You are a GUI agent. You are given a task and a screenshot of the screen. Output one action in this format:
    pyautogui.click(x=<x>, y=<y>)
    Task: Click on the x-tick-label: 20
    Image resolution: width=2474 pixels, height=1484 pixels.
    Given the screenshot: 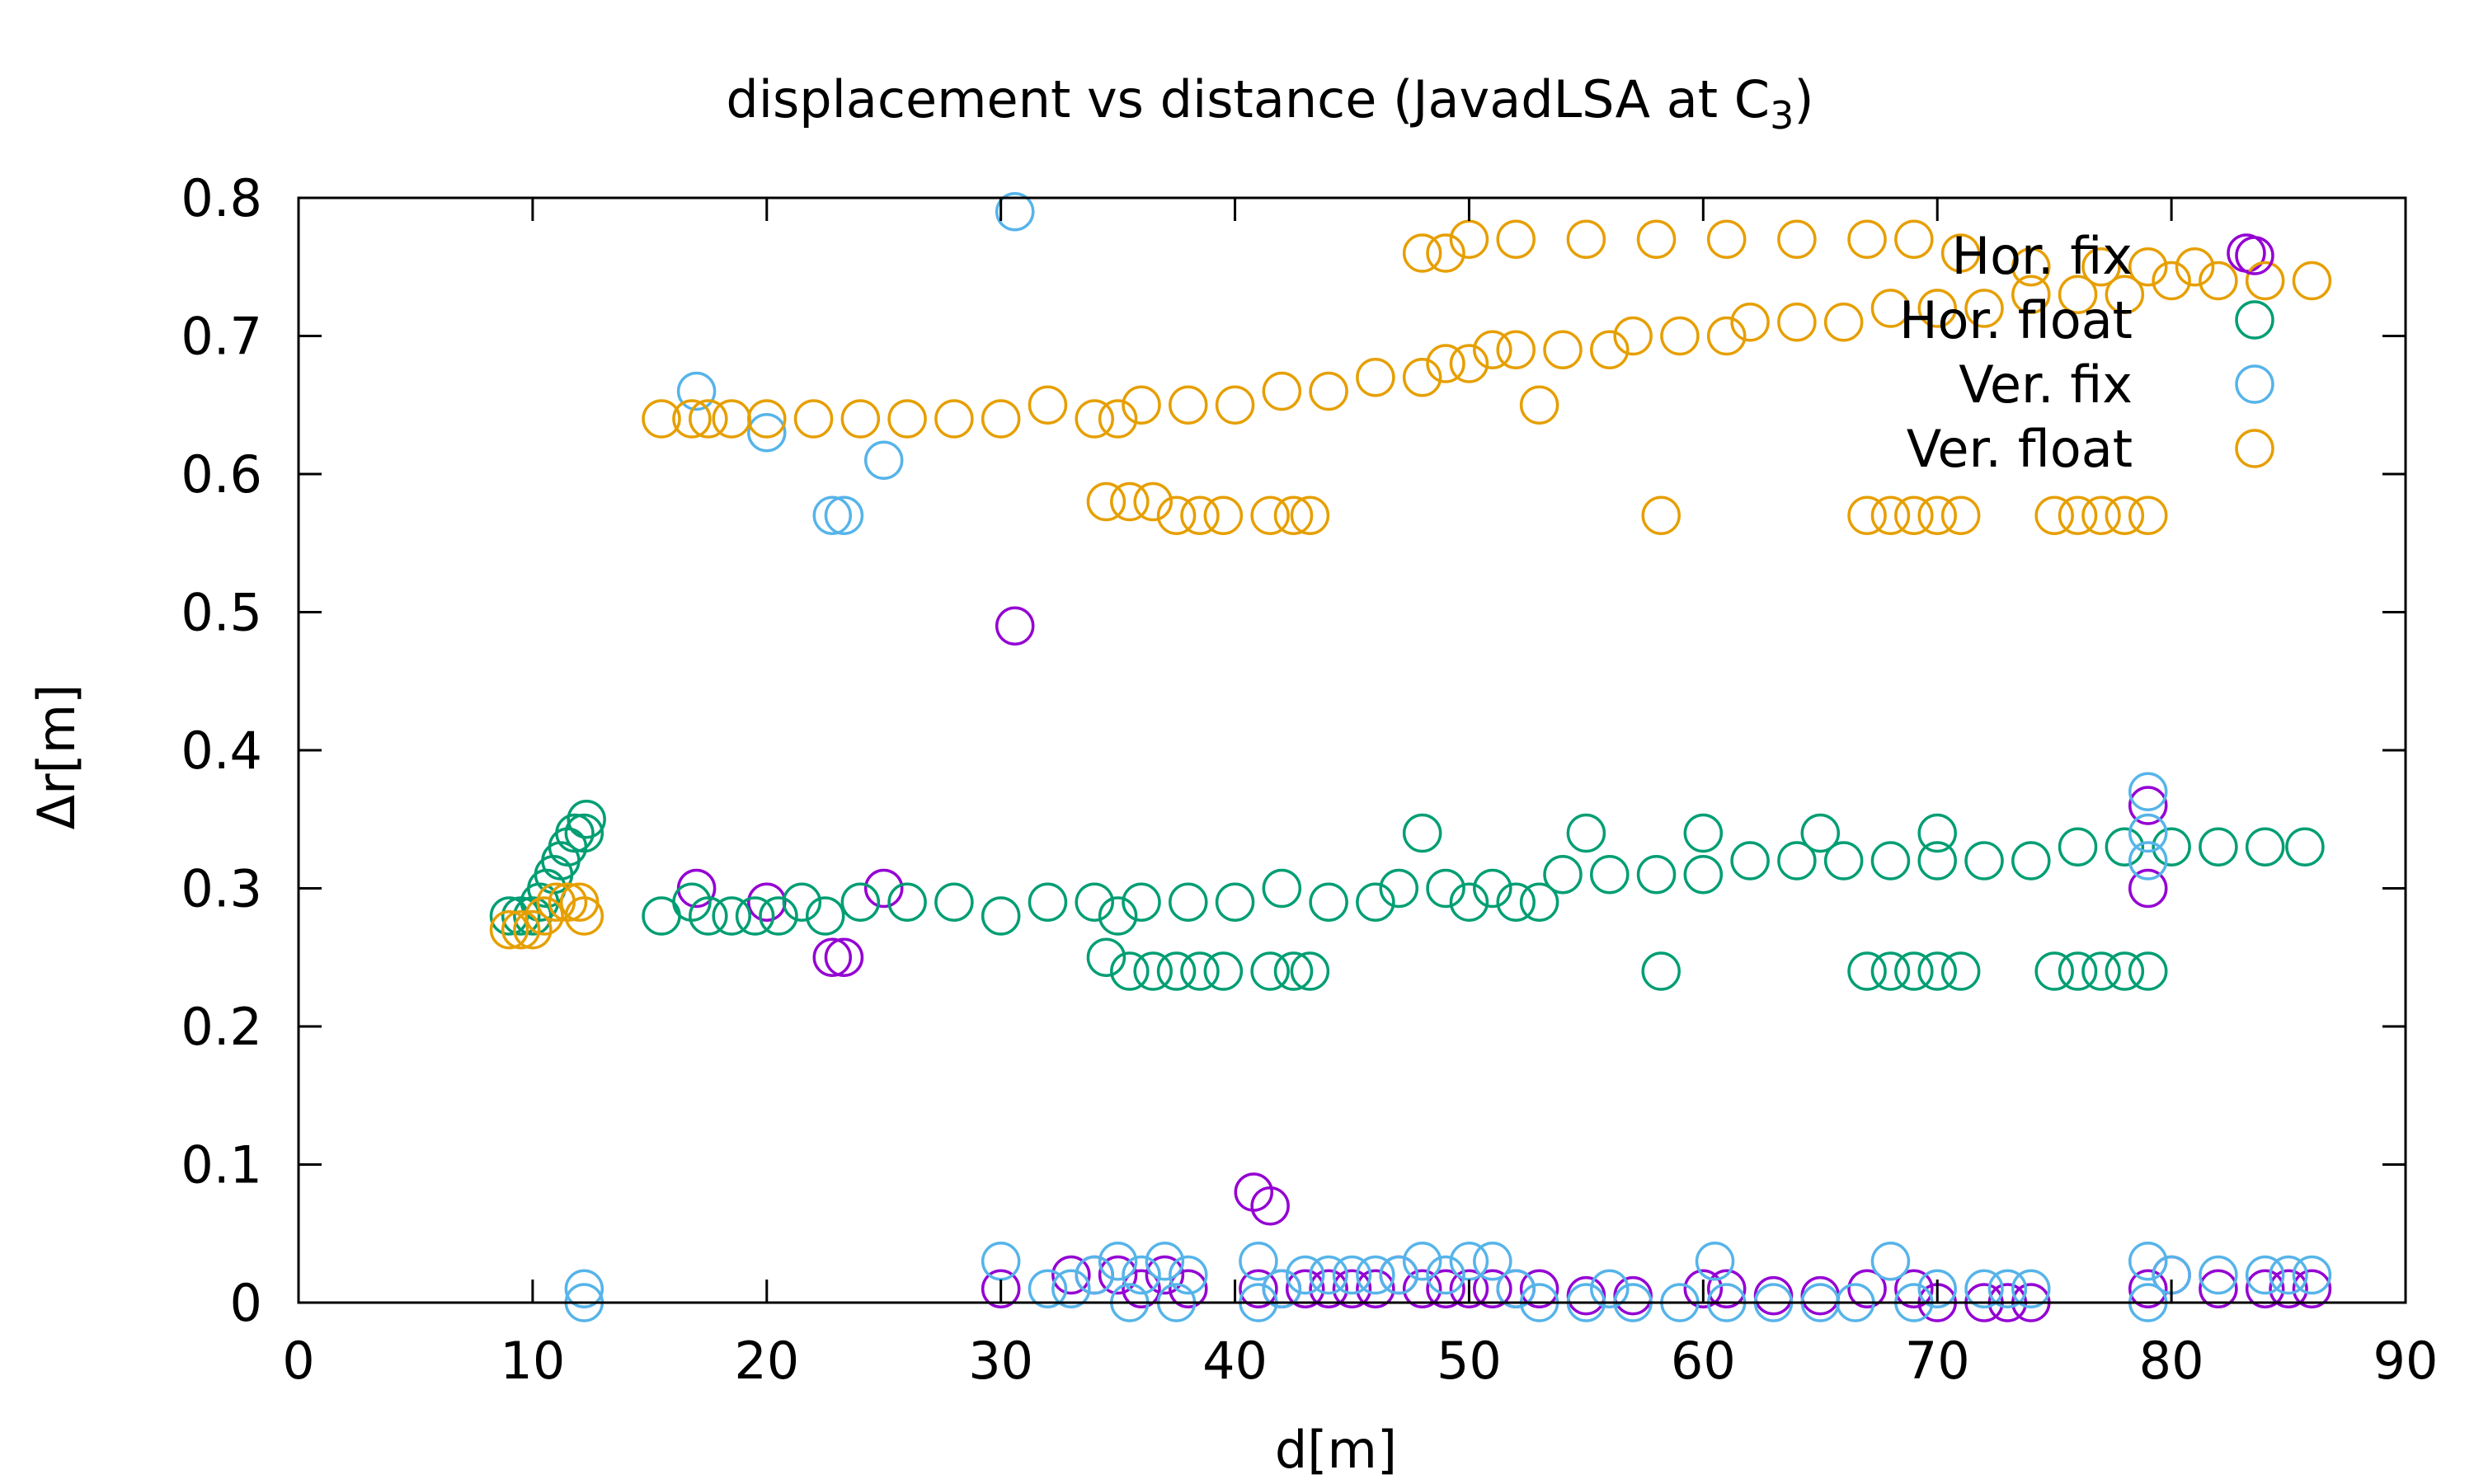 What is the action you would take?
    pyautogui.click(x=766, y=1361)
    